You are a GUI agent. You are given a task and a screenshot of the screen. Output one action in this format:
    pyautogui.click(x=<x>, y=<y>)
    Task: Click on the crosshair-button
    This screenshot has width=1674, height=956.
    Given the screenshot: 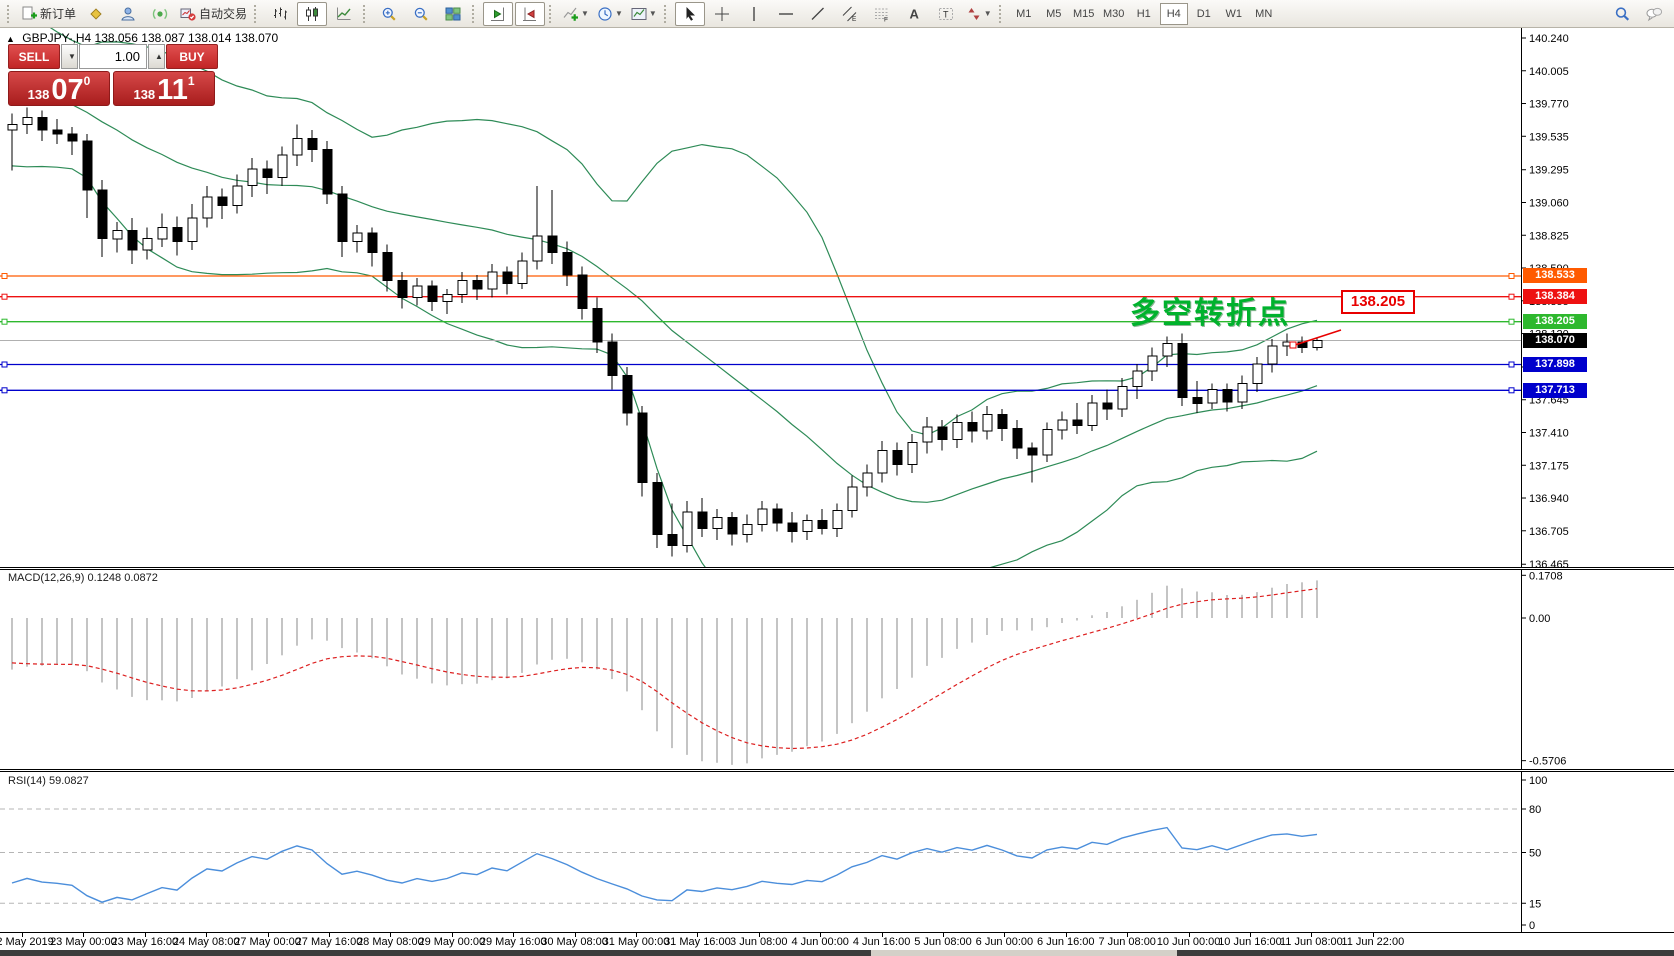 What is the action you would take?
    pyautogui.click(x=722, y=14)
    